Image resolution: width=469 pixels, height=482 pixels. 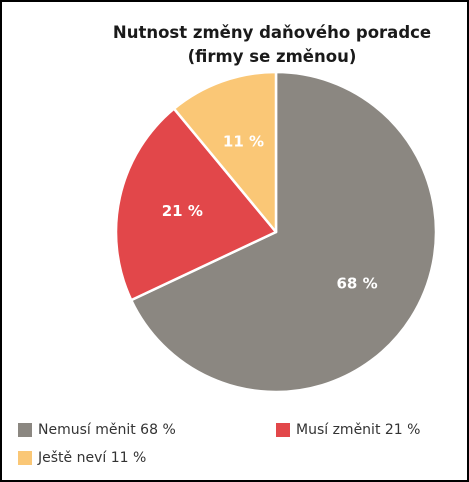 I want to click on legend-label-jeste-nevi: Ještě neví 11 %, so click(x=92, y=458).